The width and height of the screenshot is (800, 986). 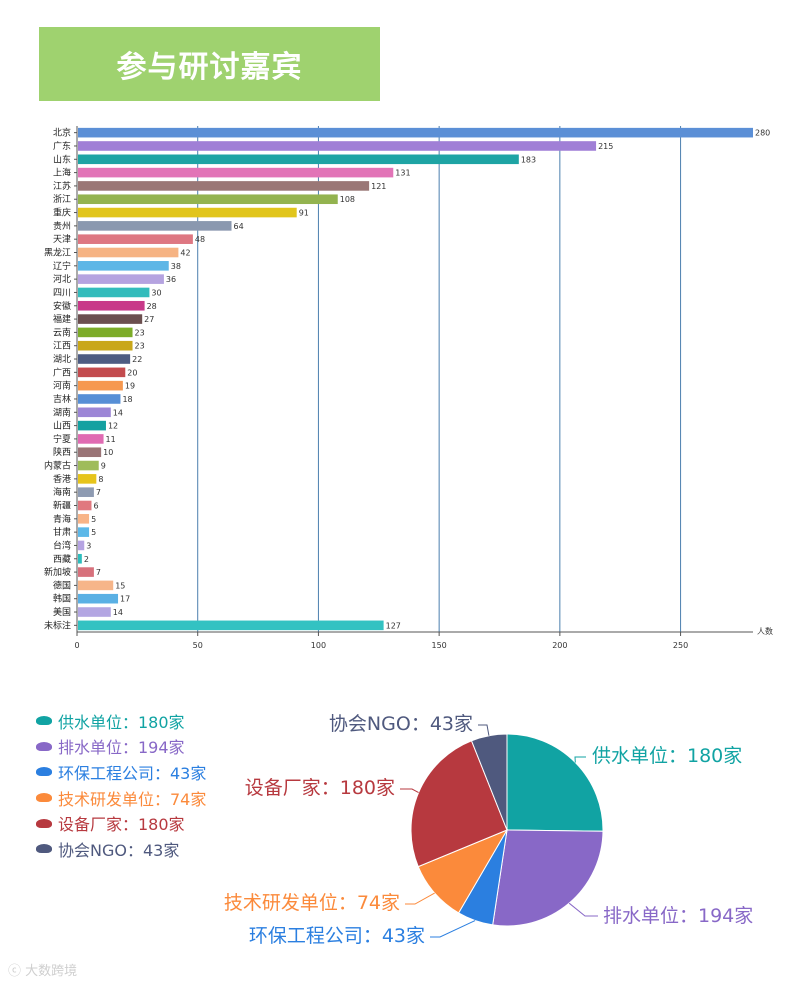 I want to click on bar-value-label: 183, so click(x=528, y=159).